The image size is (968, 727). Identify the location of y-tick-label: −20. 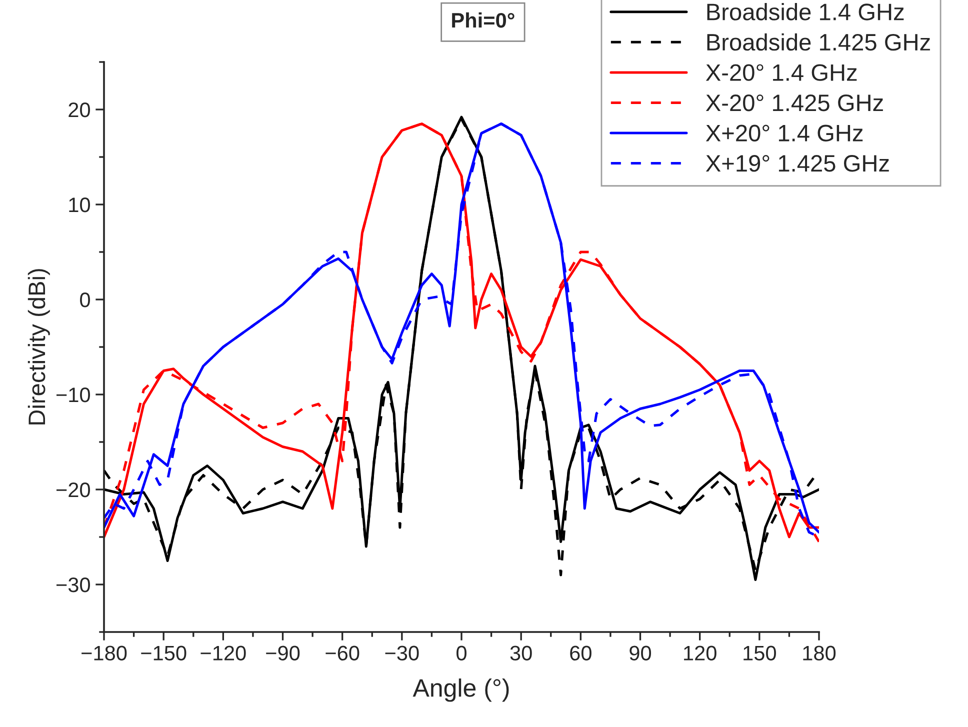
(73, 490).